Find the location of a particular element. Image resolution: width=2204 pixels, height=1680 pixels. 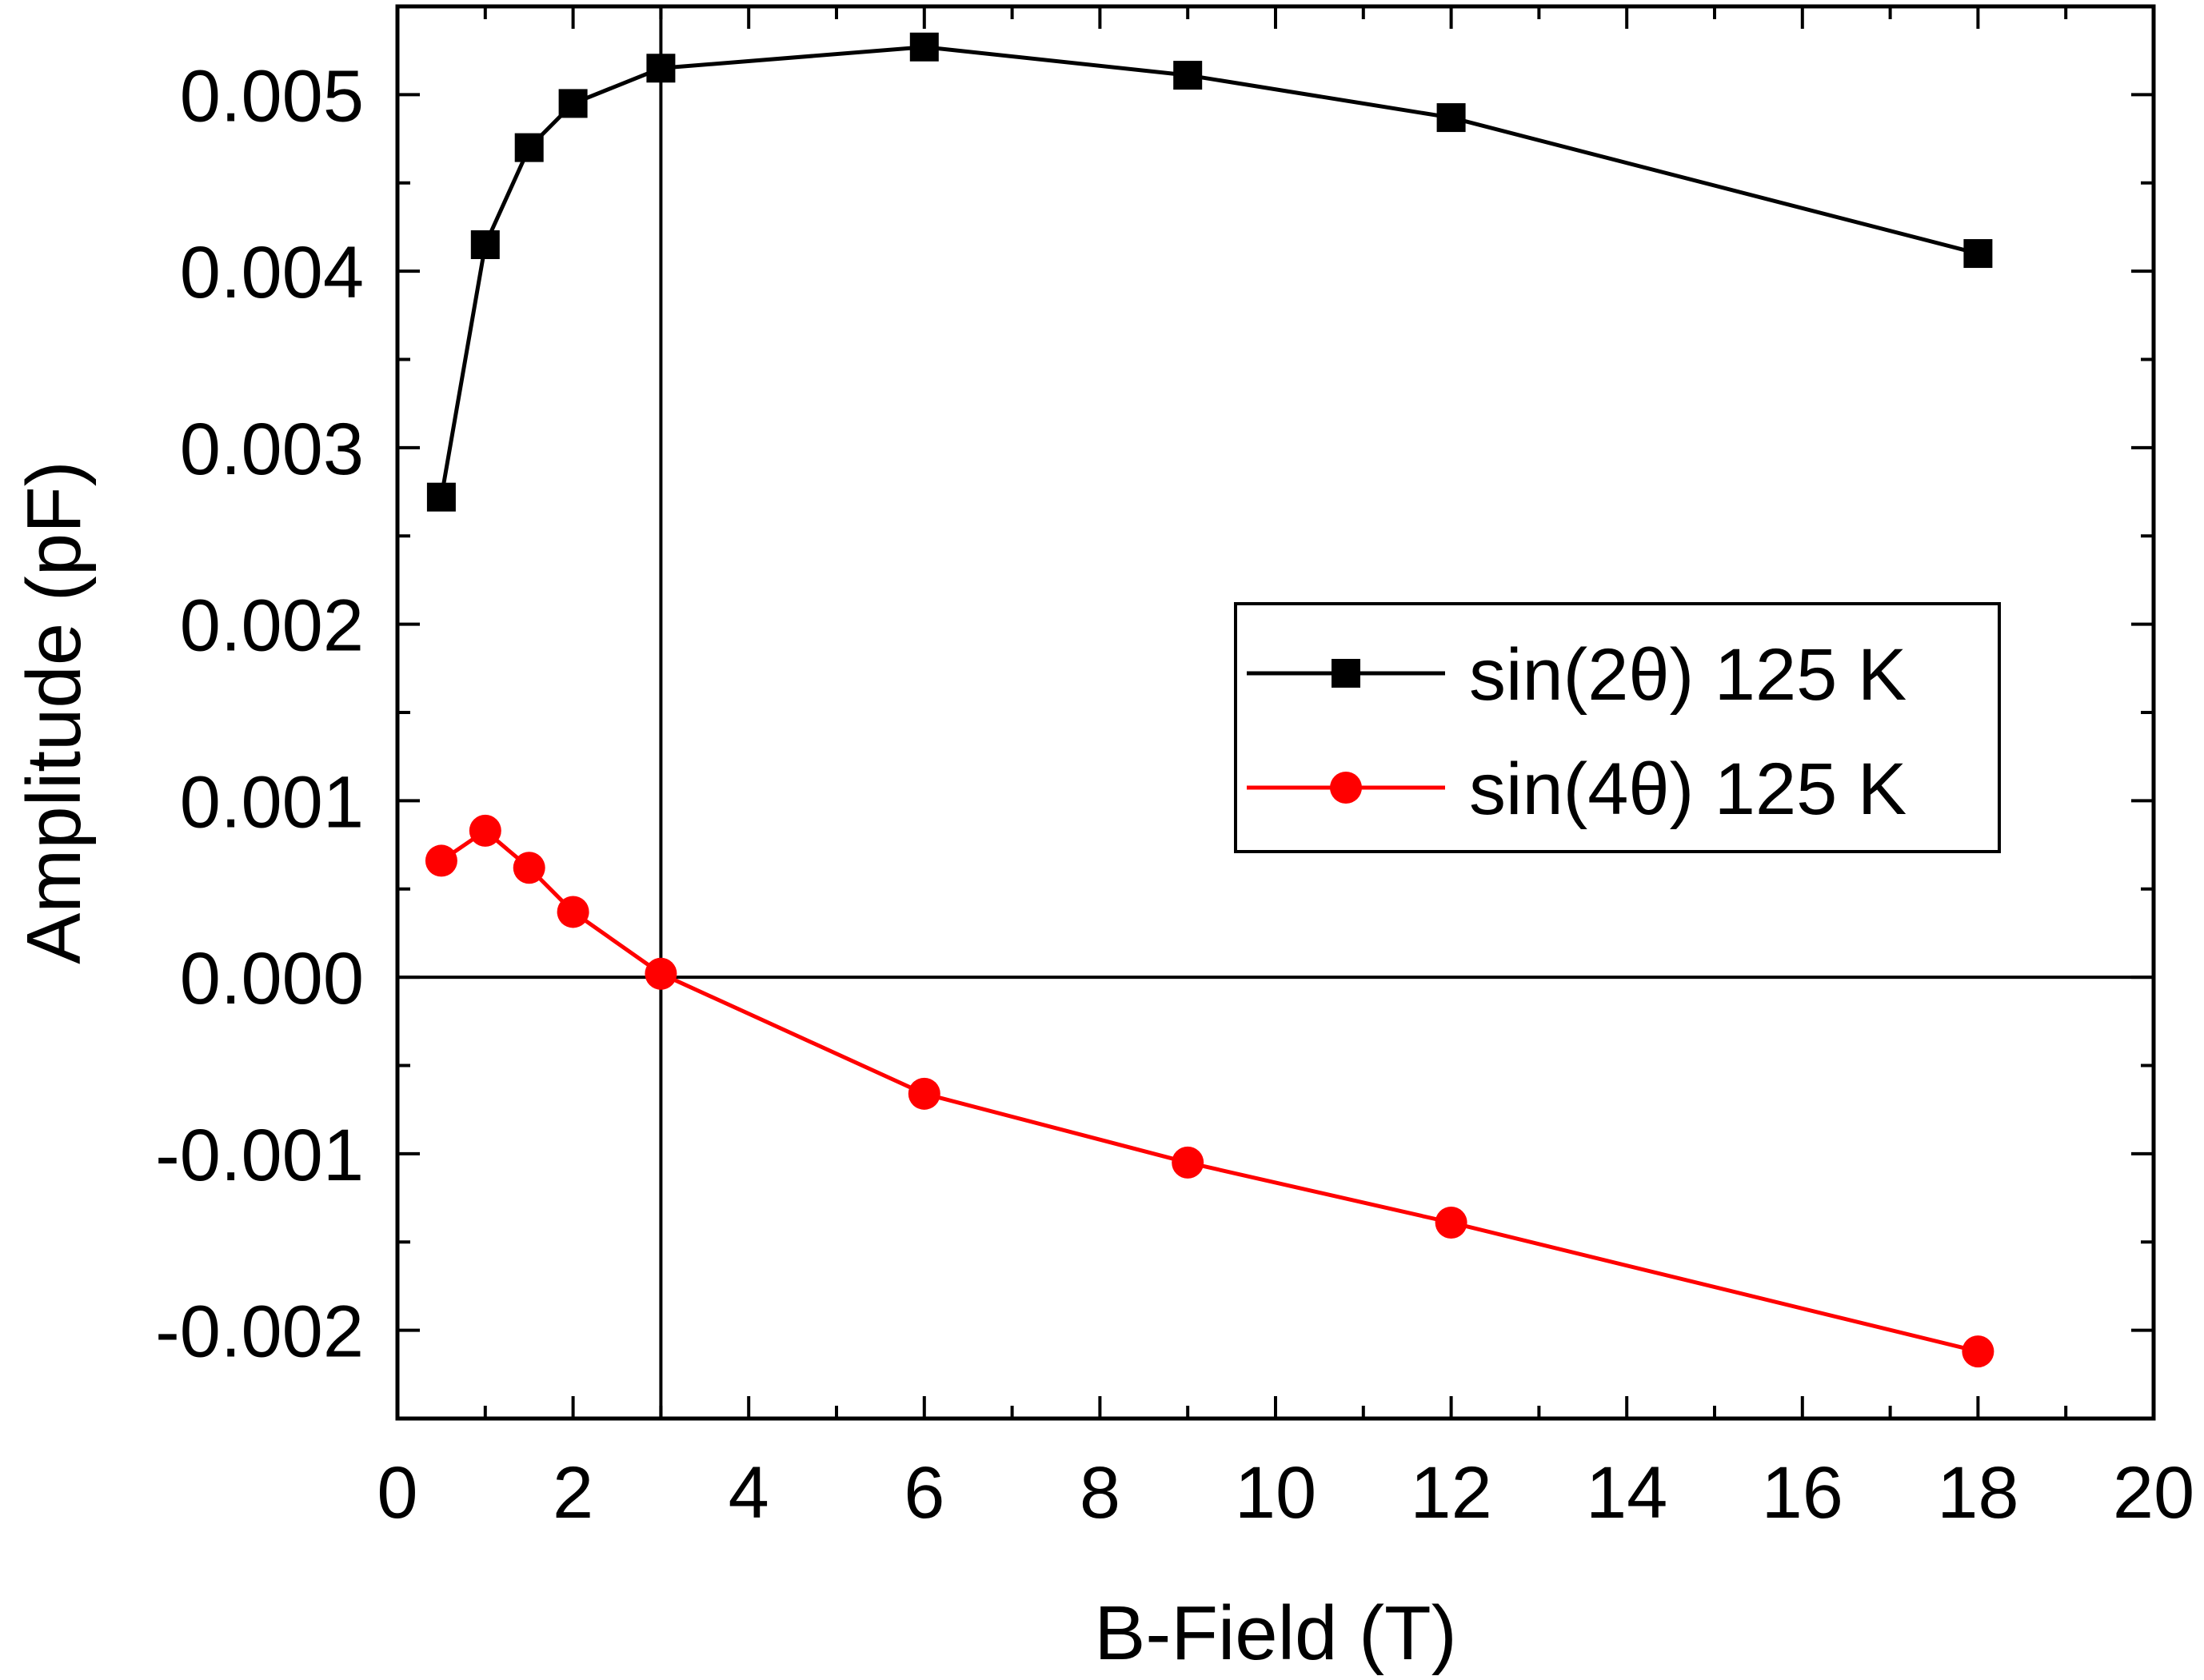

y-tick-label: -0.001 is located at coordinates (259, 1155).